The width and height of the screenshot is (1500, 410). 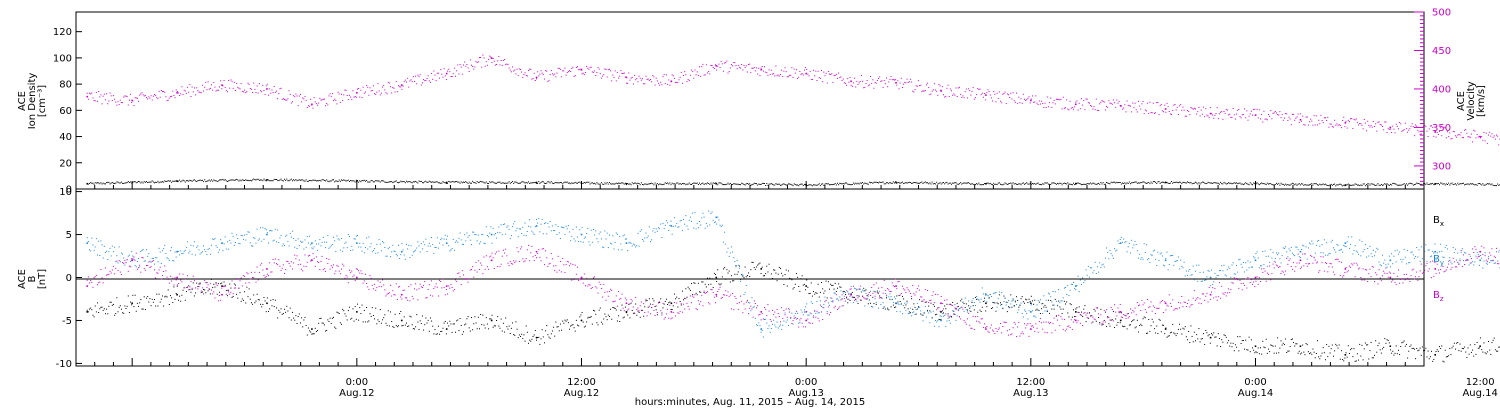 I want to click on top-right-ylabel-line1: ACE, so click(x=1461, y=101).